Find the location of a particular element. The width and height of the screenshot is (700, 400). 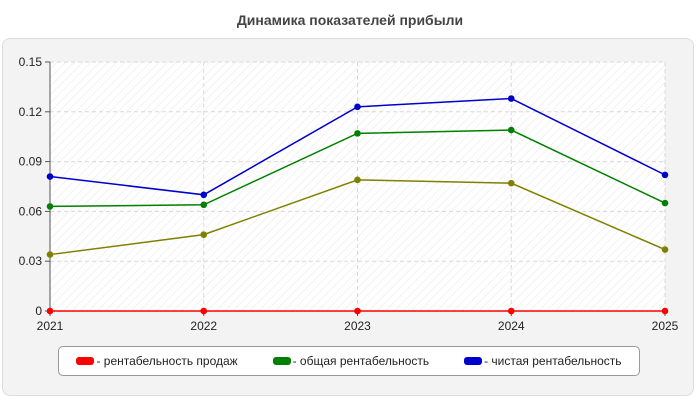

y-tick-label: 0.12 is located at coordinates (31, 112).